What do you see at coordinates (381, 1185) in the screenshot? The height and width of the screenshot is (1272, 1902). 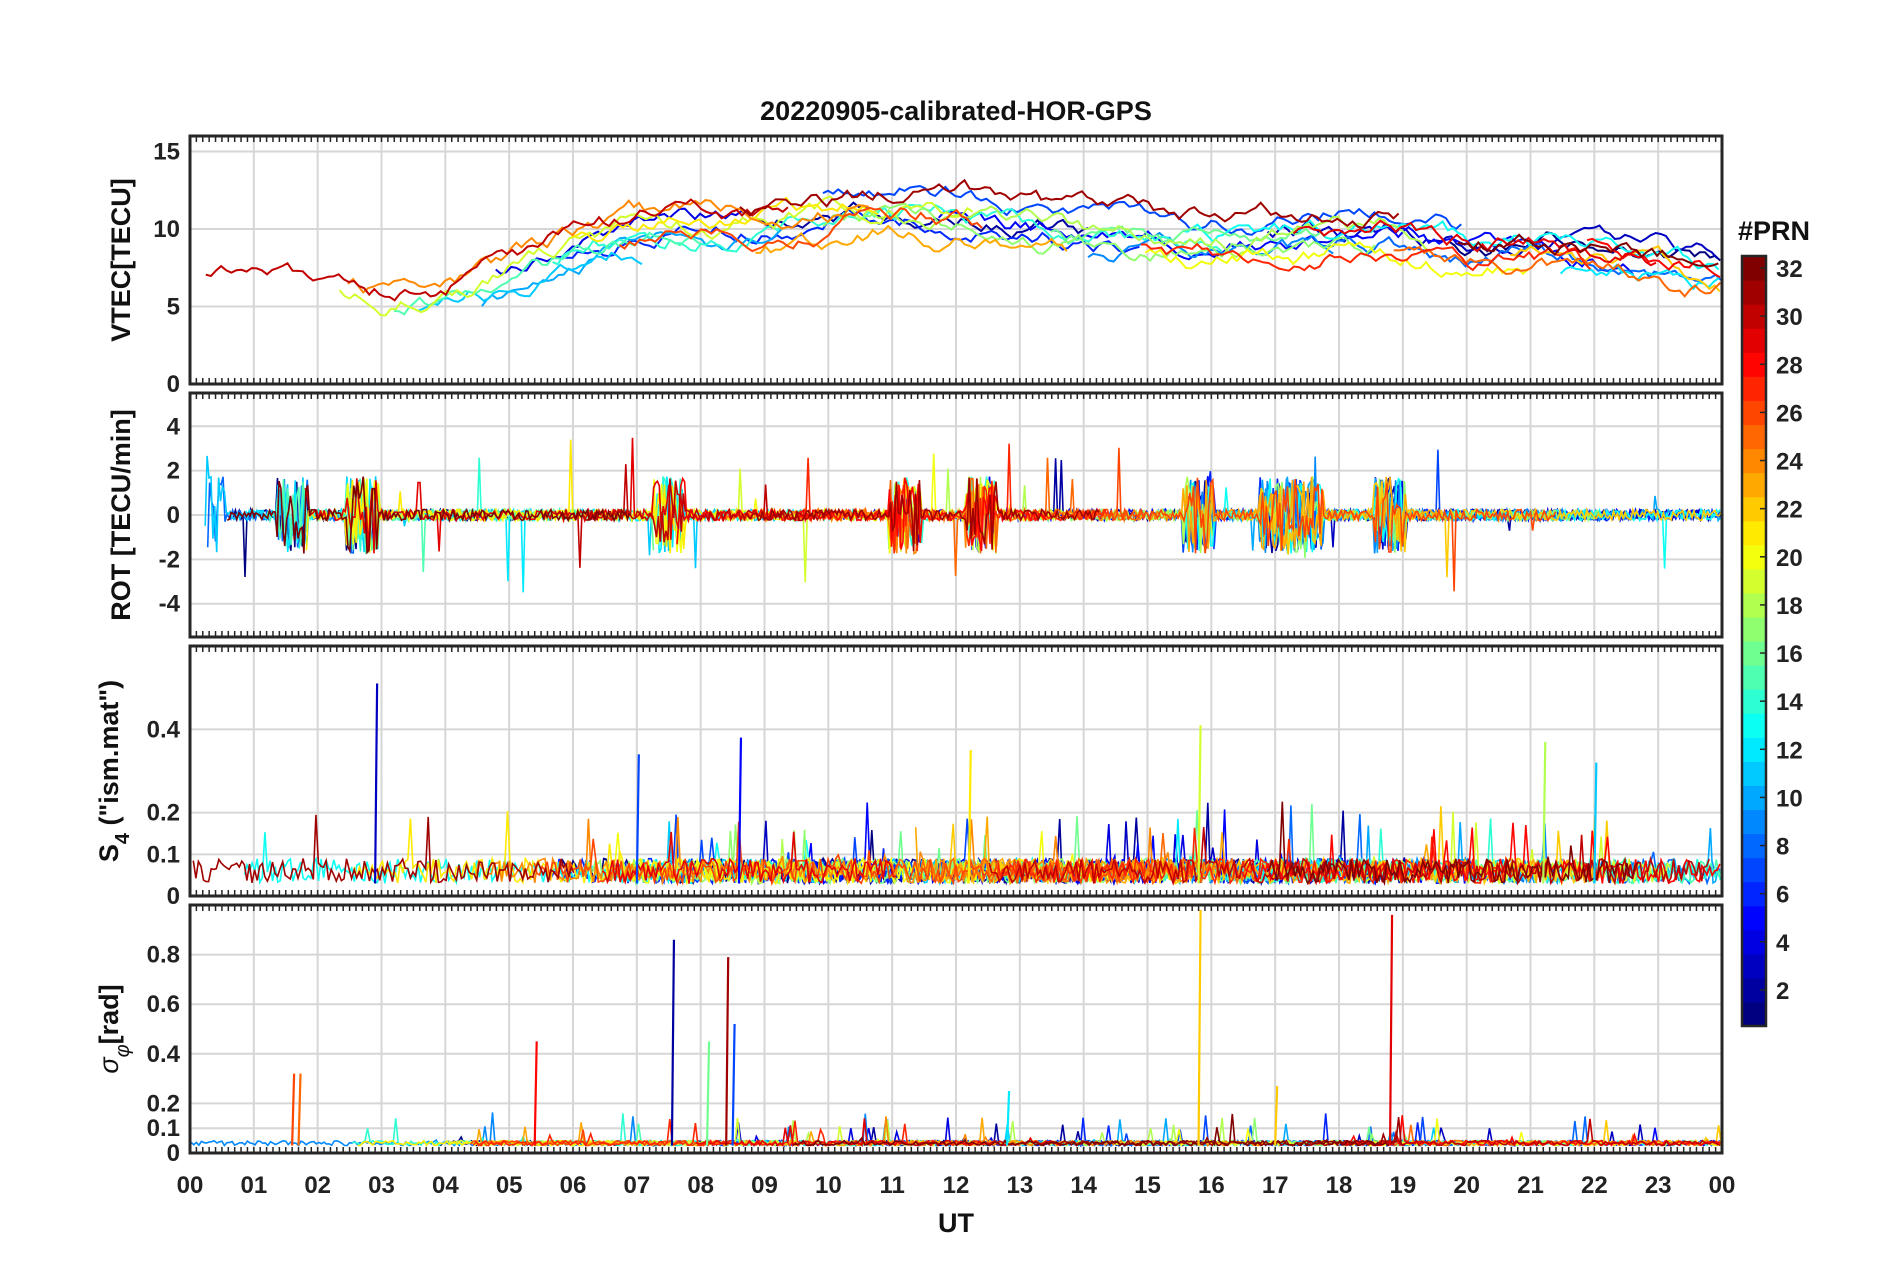 I see `x-tick-label: 03` at bounding box center [381, 1185].